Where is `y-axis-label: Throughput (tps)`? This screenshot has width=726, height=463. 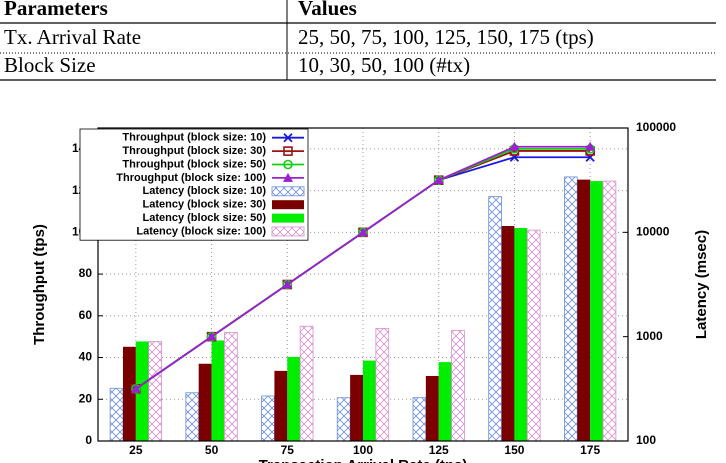
y-axis-label: Throughput (tps) is located at coordinates (39, 284).